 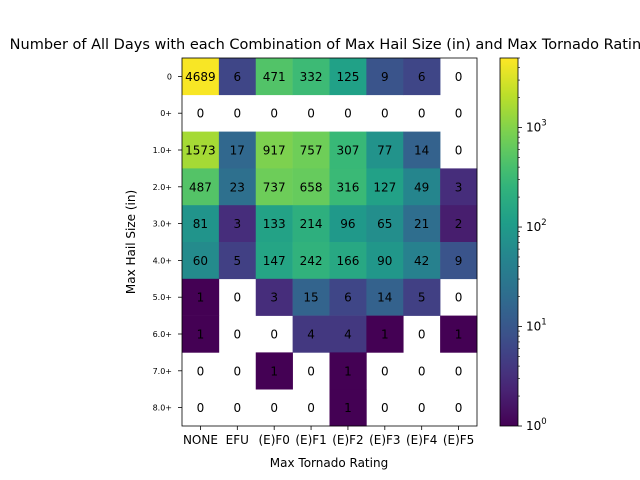 What do you see at coordinates (310, 298) in the screenshot?
I see `cell-value-label: 15` at bounding box center [310, 298].